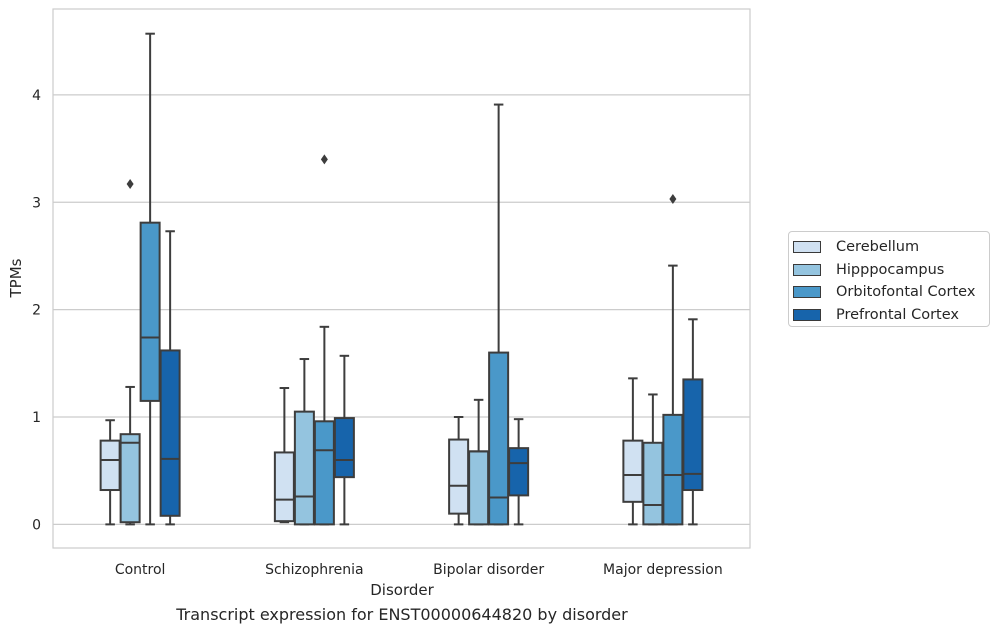 The width and height of the screenshot is (999, 634). I want to click on legend-label: Prefrontal Cortex, so click(897, 314).